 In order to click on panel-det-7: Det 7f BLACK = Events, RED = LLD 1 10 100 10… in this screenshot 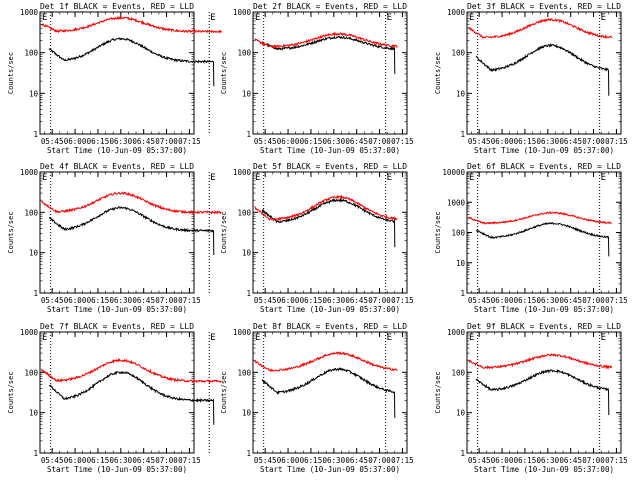, I will do `click(114, 398)`.